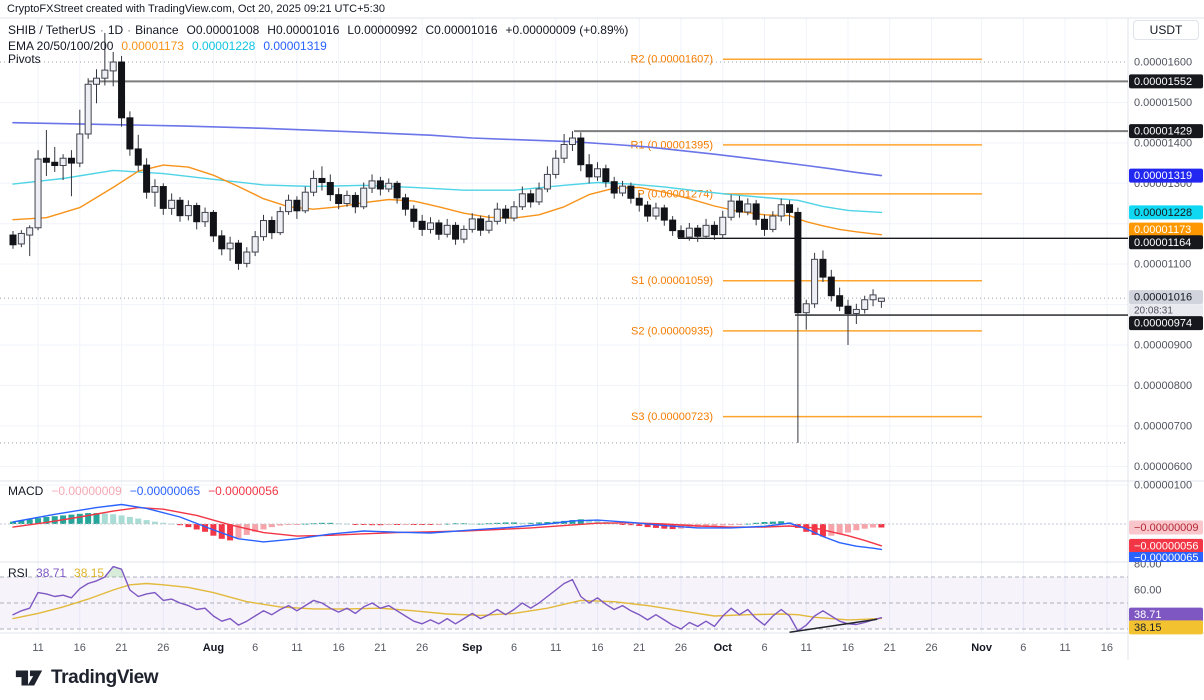 The width and height of the screenshot is (1204, 700). What do you see at coordinates (1166, 30) in the screenshot?
I see `currency-toggle-button: USDT` at bounding box center [1166, 30].